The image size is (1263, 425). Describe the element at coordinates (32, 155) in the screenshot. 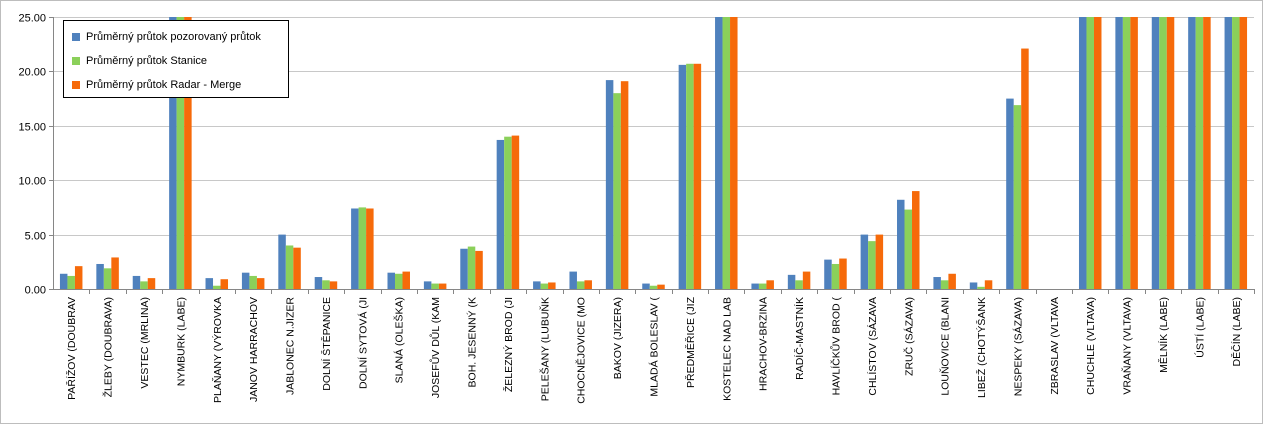

I see `y-axis-tick-labels: 0.00 5.00 10.00 15.00 20.00 25.00` at that location.